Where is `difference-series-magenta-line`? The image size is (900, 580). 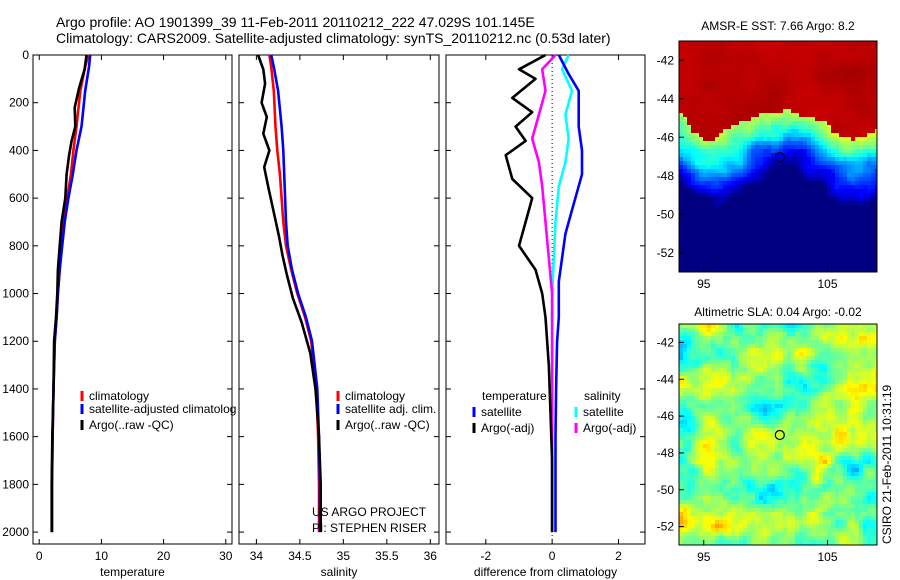 difference-series-magenta-line is located at coordinates (543, 293).